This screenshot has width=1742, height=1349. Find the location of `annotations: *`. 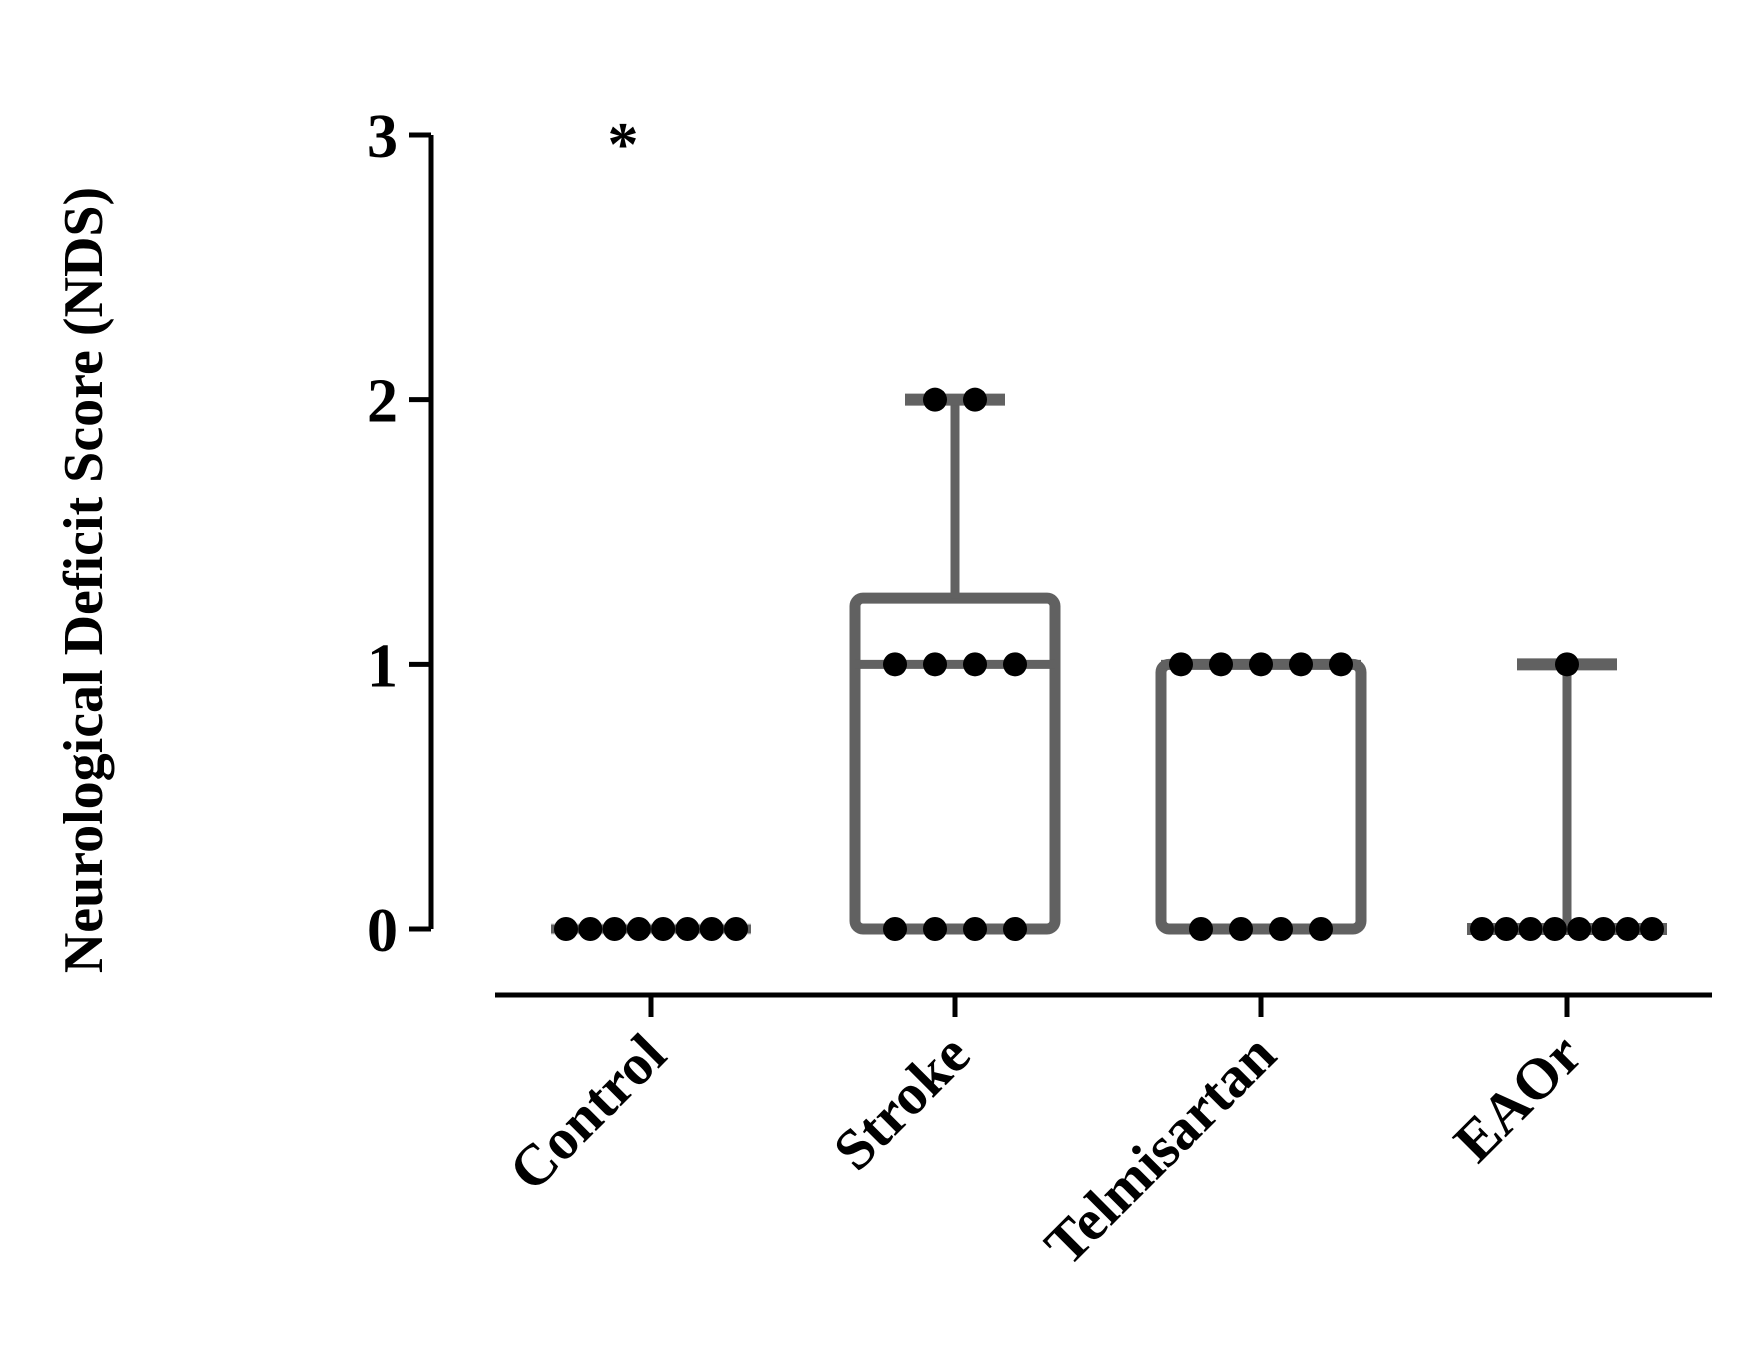

annotations: * is located at coordinates (623, 145).